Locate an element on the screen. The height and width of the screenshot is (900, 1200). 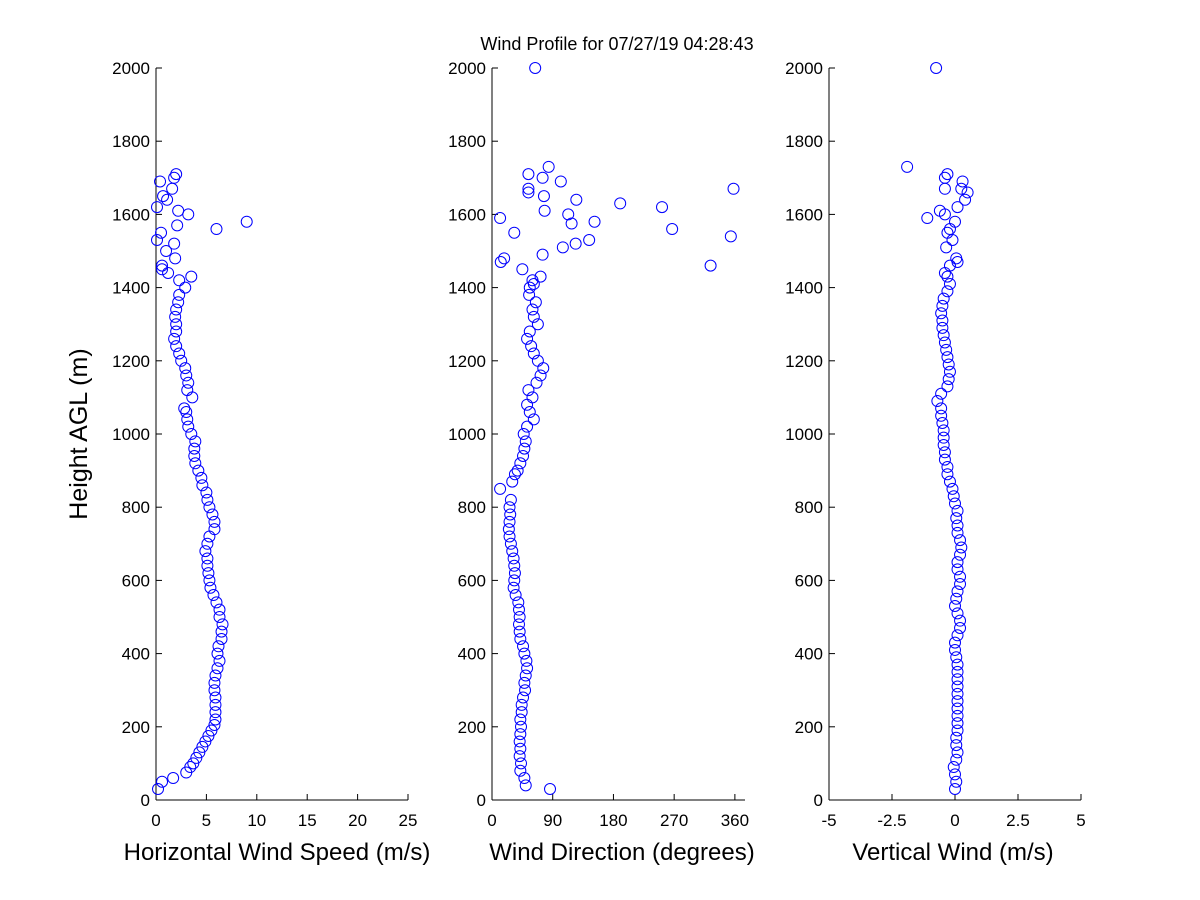
direction-y-tick-label: 1800 is located at coordinates (467, 141).